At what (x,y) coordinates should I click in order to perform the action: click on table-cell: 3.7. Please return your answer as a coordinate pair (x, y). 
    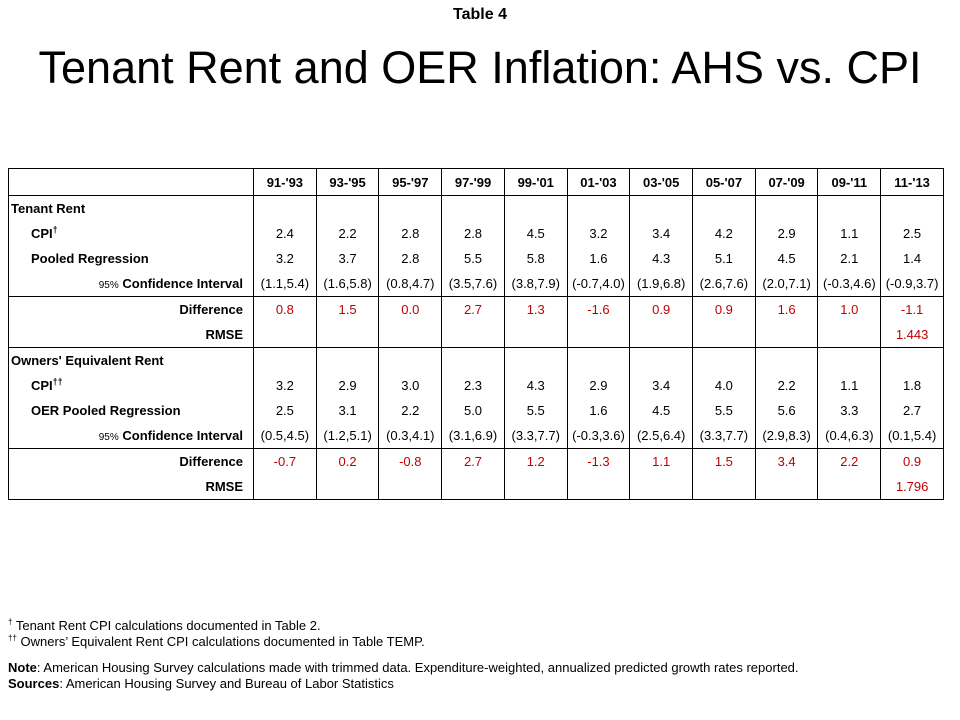
    Looking at the image, I should click on (347, 258).